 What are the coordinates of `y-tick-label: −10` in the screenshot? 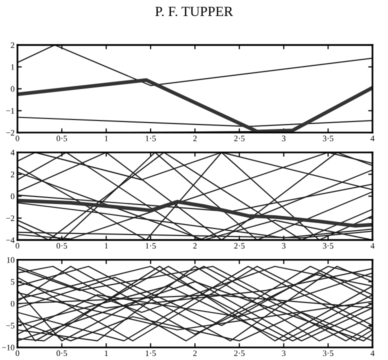 It's located at (8, 347).